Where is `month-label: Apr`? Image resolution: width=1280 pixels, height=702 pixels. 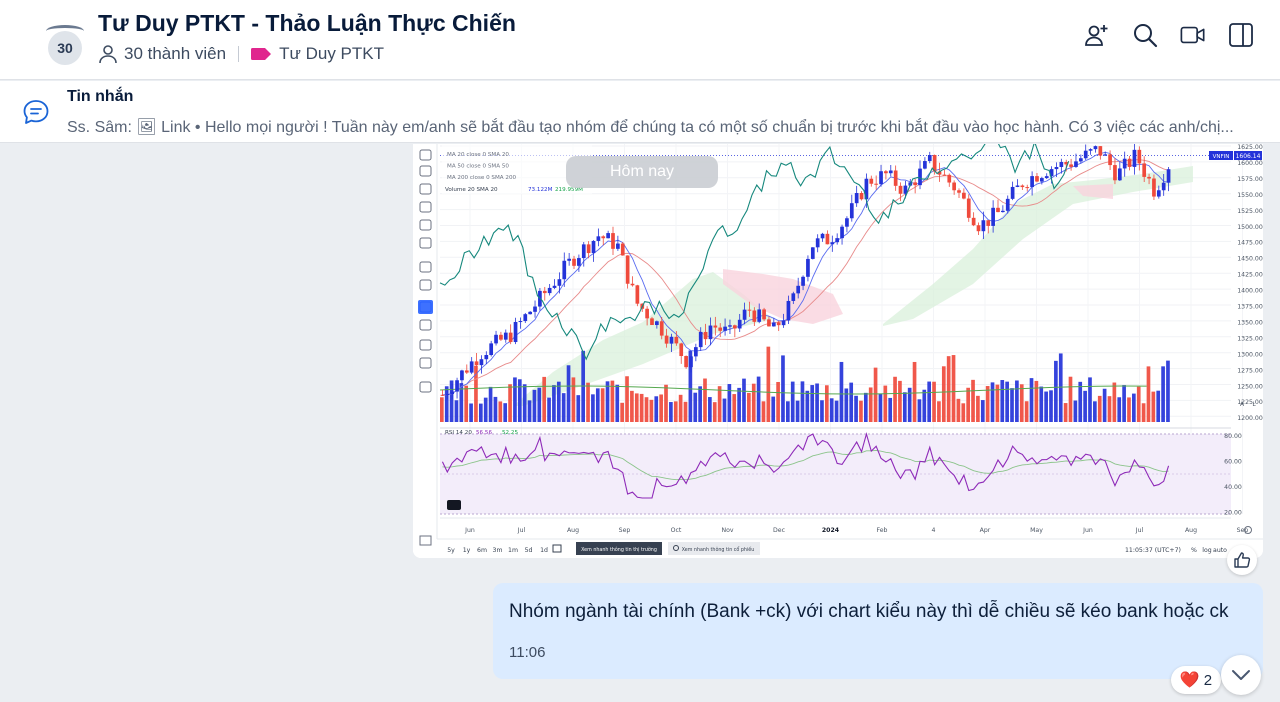 month-label: Apr is located at coordinates (985, 530).